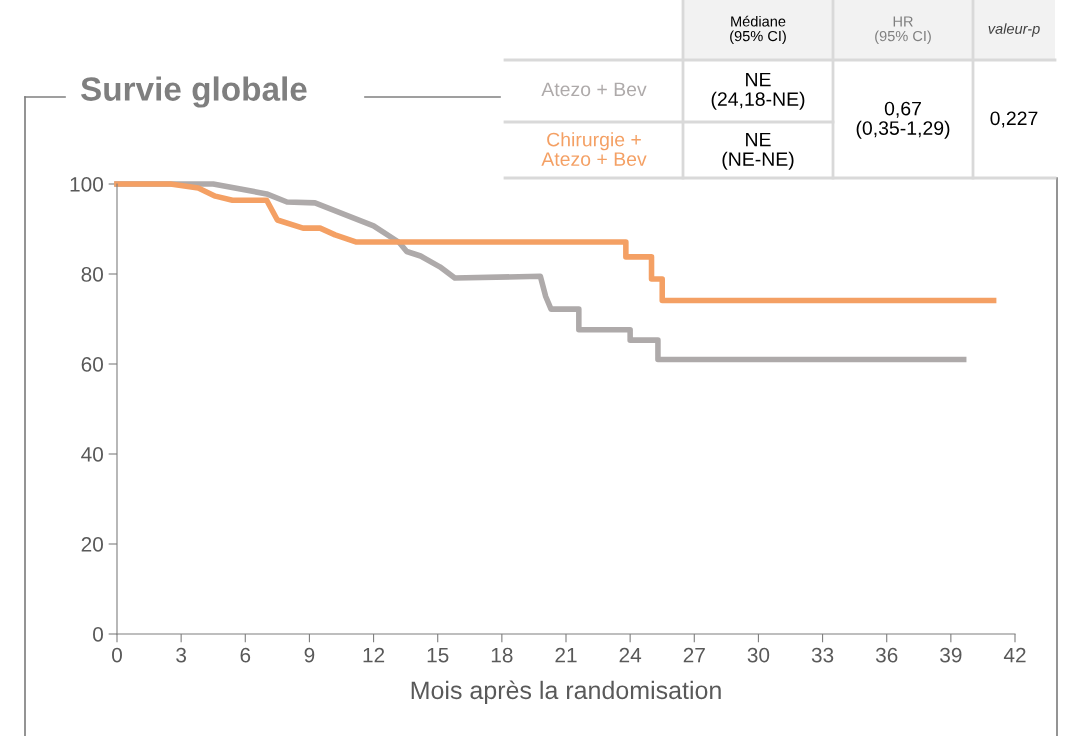 The image size is (1066, 736). I want to click on text: Chirurgie + Atezo + Bev, so click(594, 149).